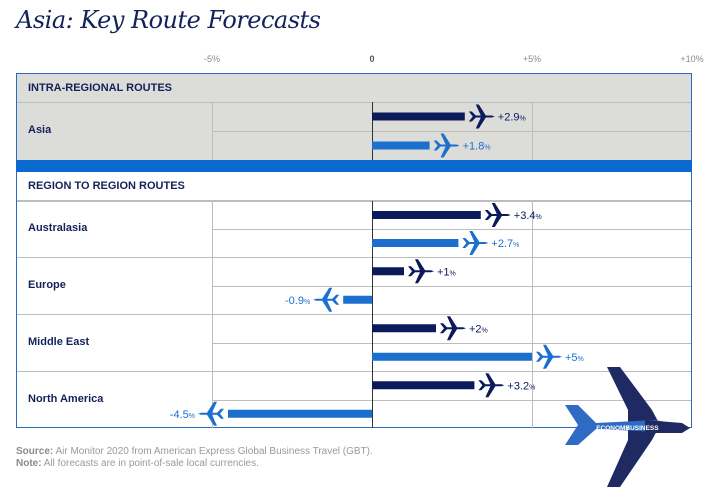 The image size is (717, 502). What do you see at coordinates (372, 59) in the screenshot?
I see `x-tick-label: 0` at bounding box center [372, 59].